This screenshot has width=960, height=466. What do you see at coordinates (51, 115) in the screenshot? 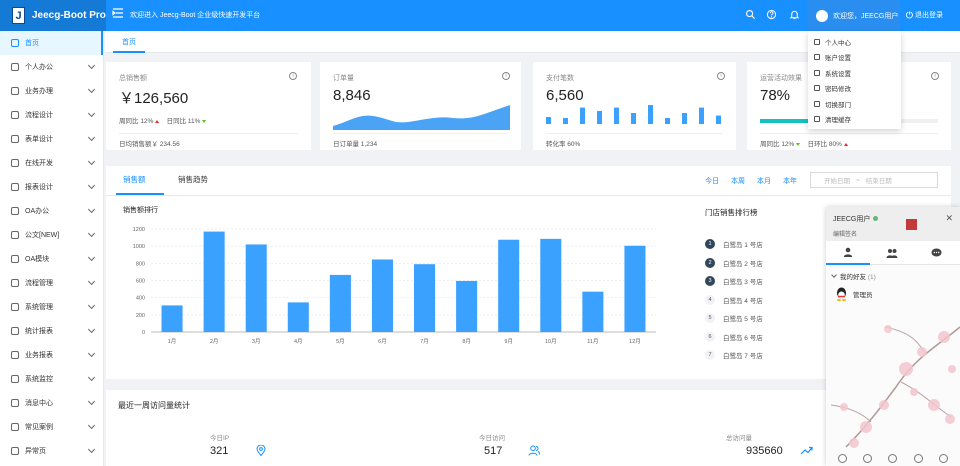
I see `sidebar-item: 流程设计` at bounding box center [51, 115].